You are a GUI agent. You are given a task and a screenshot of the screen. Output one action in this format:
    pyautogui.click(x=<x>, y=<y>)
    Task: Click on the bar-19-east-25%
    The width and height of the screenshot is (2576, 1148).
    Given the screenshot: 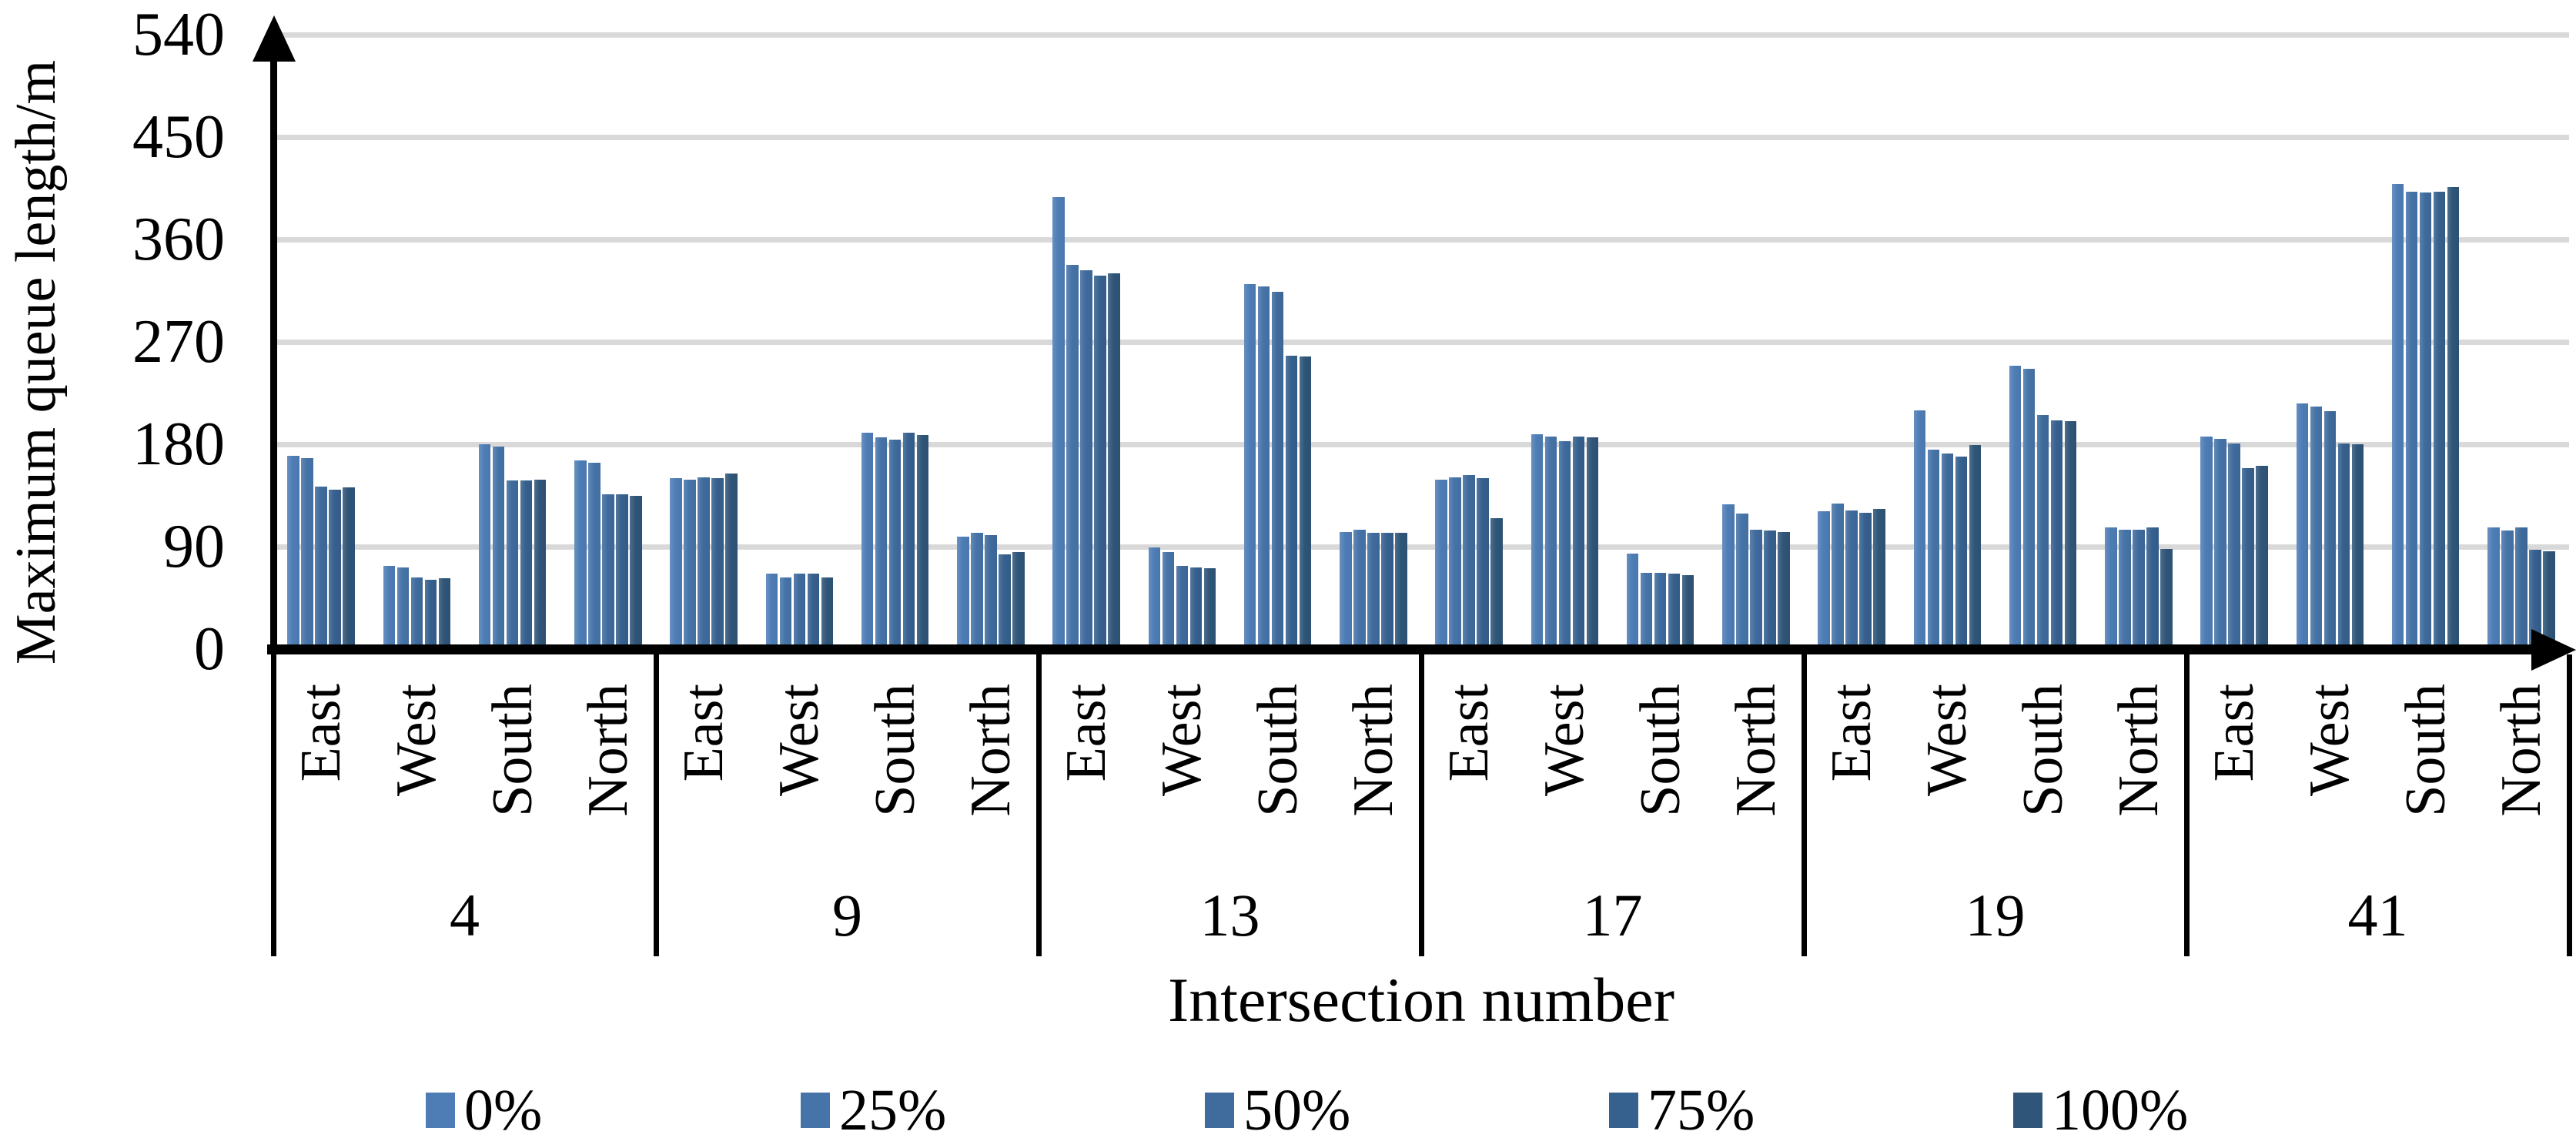 What is the action you would take?
    pyautogui.click(x=1838, y=576)
    